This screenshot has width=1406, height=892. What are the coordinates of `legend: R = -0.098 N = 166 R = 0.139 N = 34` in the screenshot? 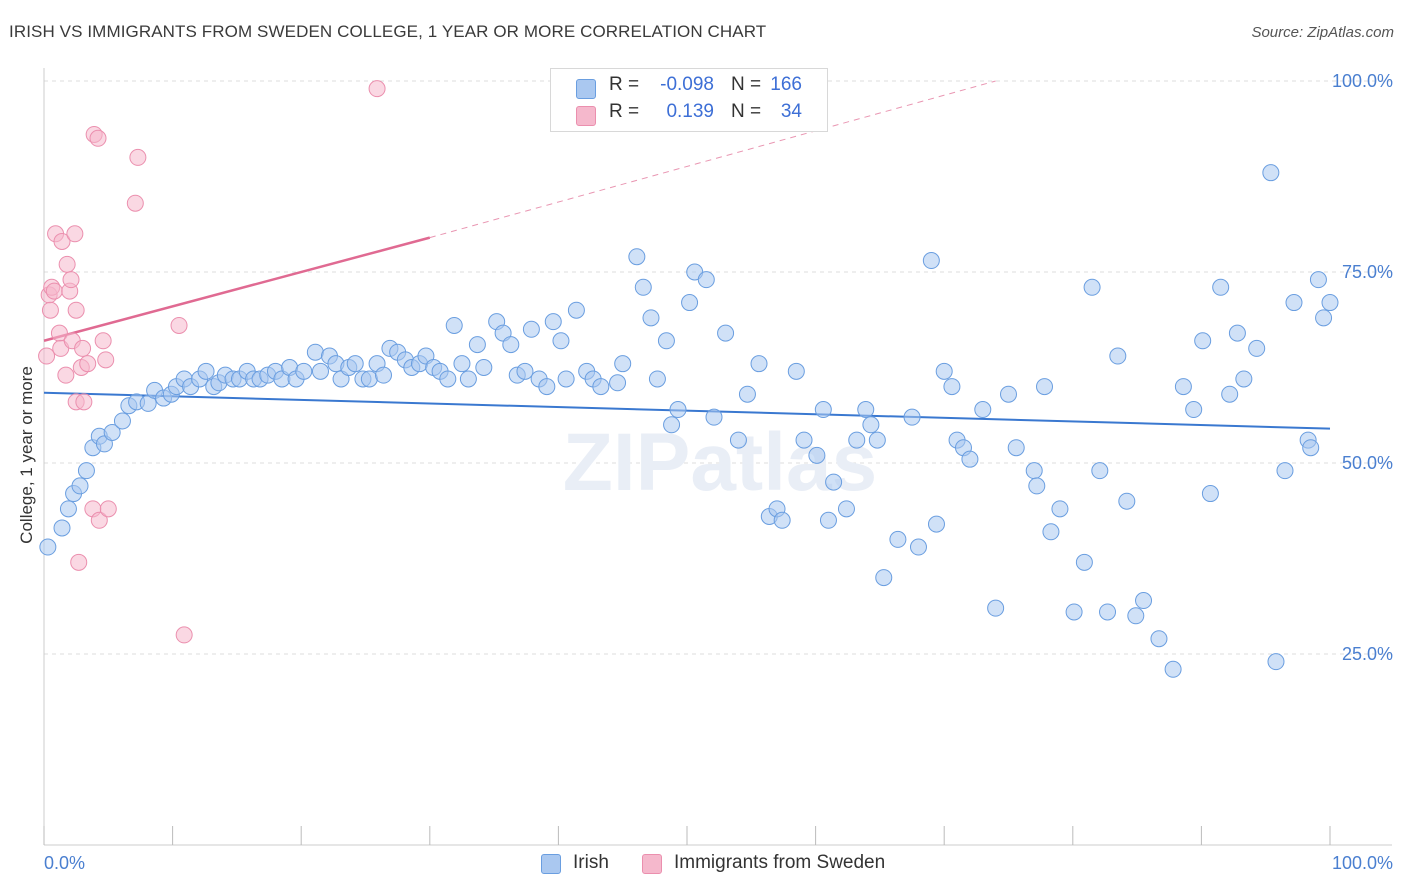 It's located at (689, 100).